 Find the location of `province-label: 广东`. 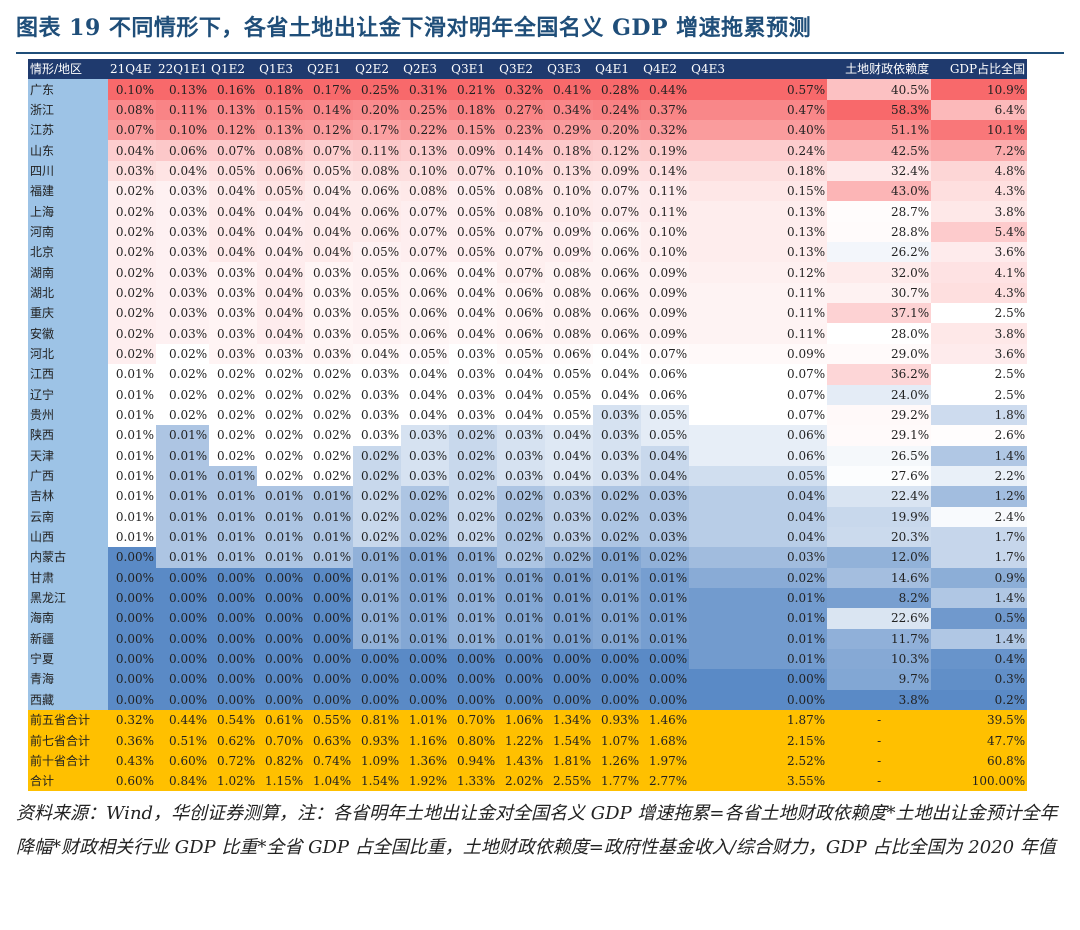

province-label: 广东 is located at coordinates (68, 89).